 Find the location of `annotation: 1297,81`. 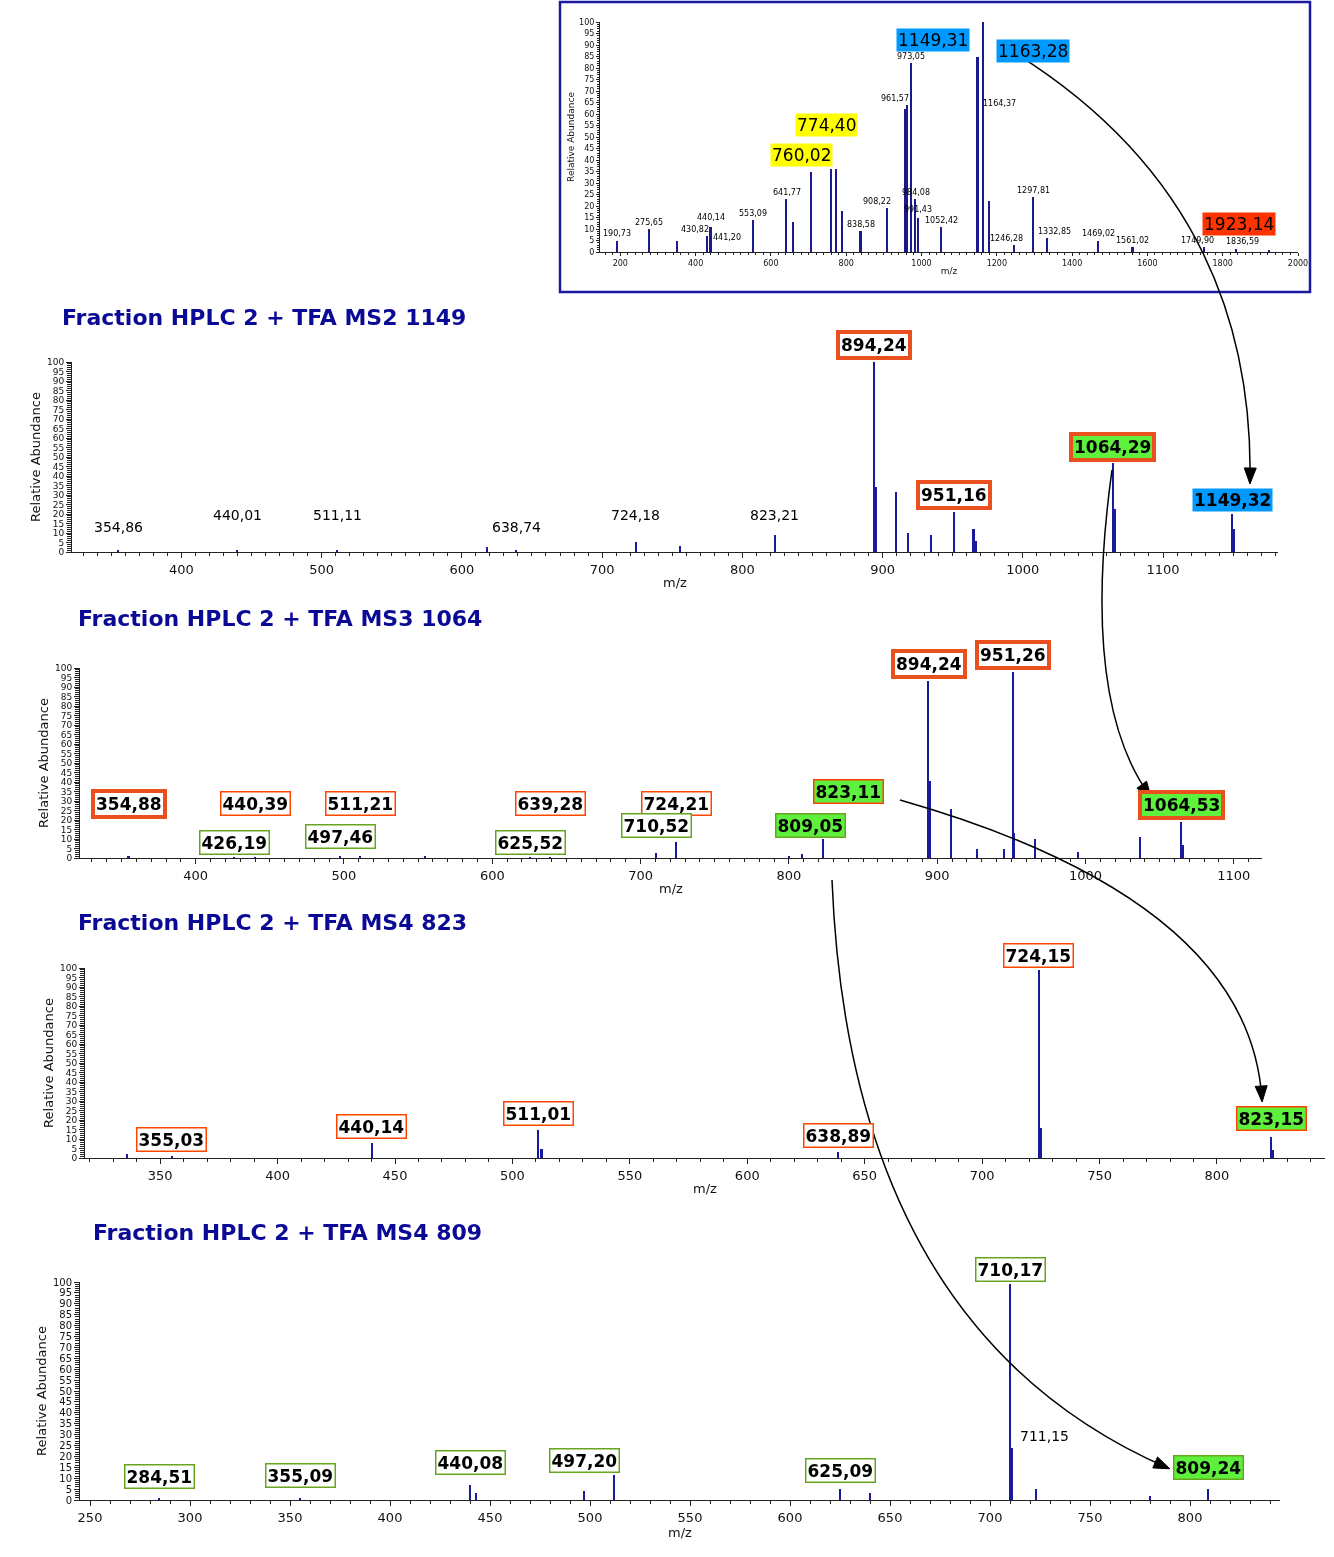

annotation: 1297,81 is located at coordinates (1034, 190).